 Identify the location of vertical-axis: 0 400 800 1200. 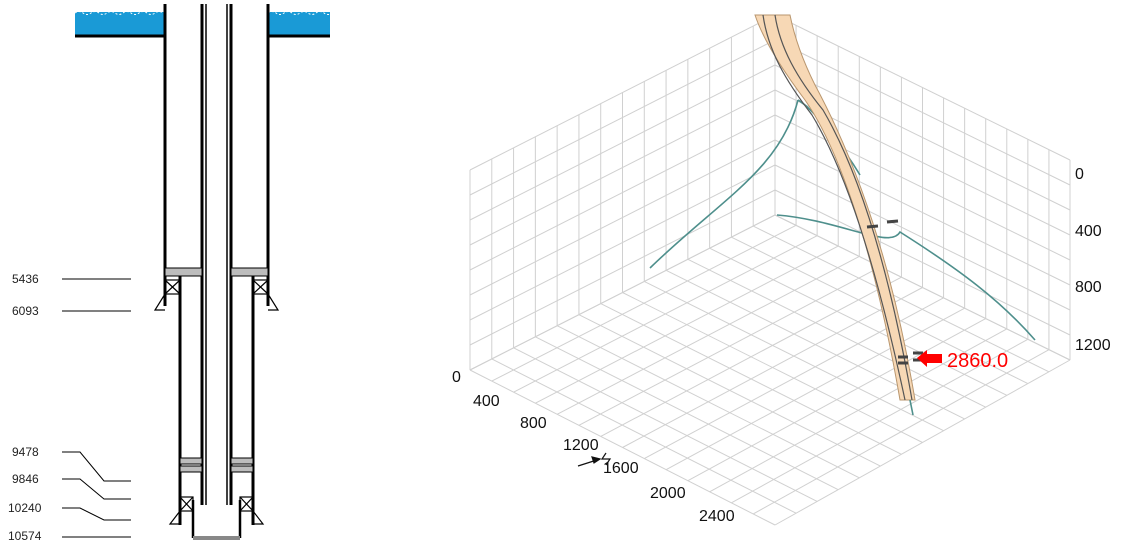
(1093, 260).